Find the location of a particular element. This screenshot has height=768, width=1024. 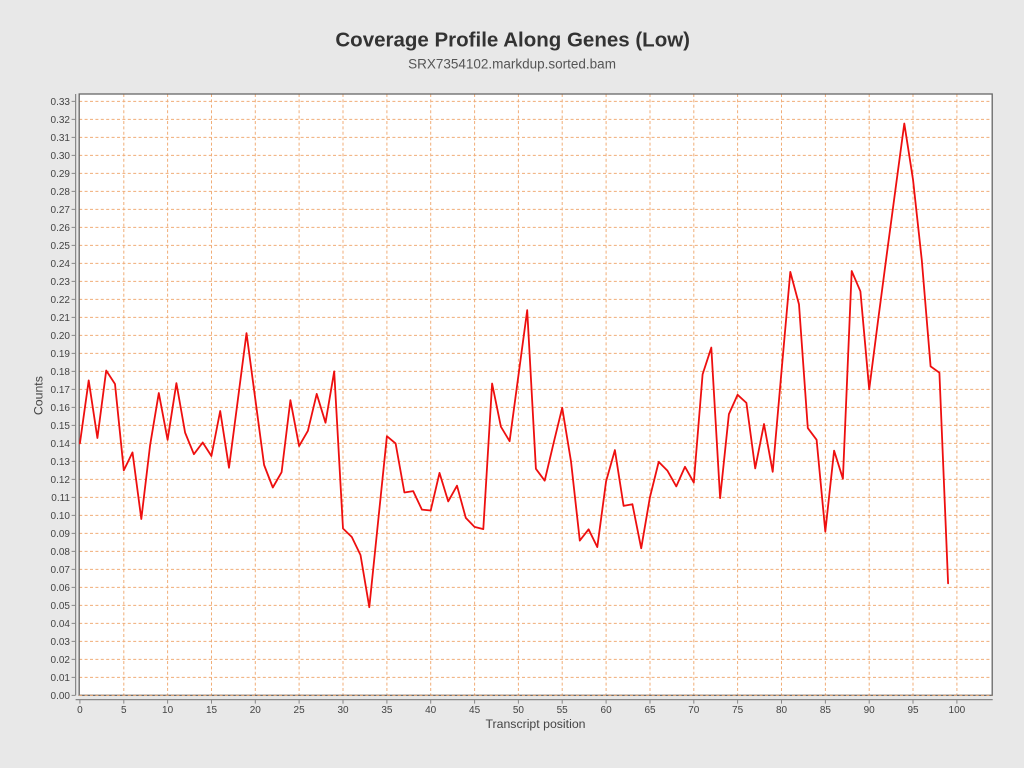

svg-text: 0.24 is located at coordinates (61, 264).